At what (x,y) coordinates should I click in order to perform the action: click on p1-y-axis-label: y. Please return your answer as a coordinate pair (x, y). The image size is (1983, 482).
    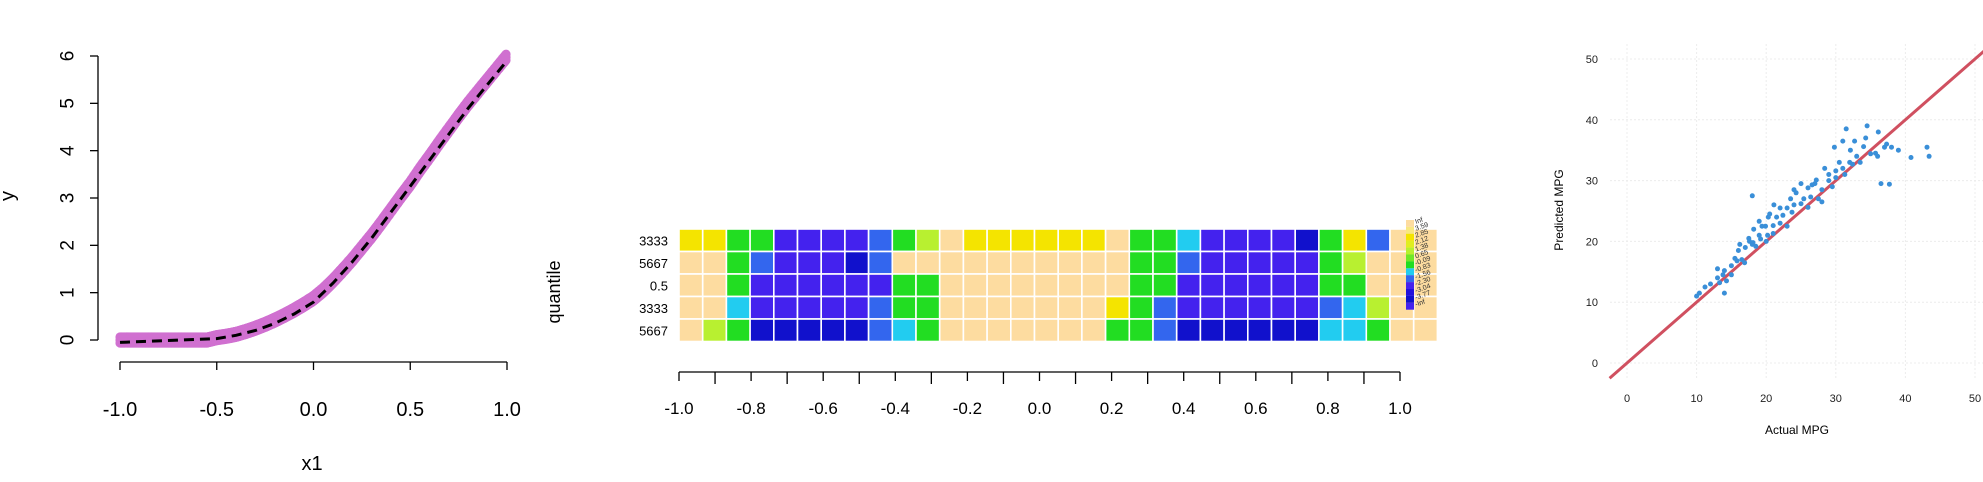
    Looking at the image, I should click on (9, 196).